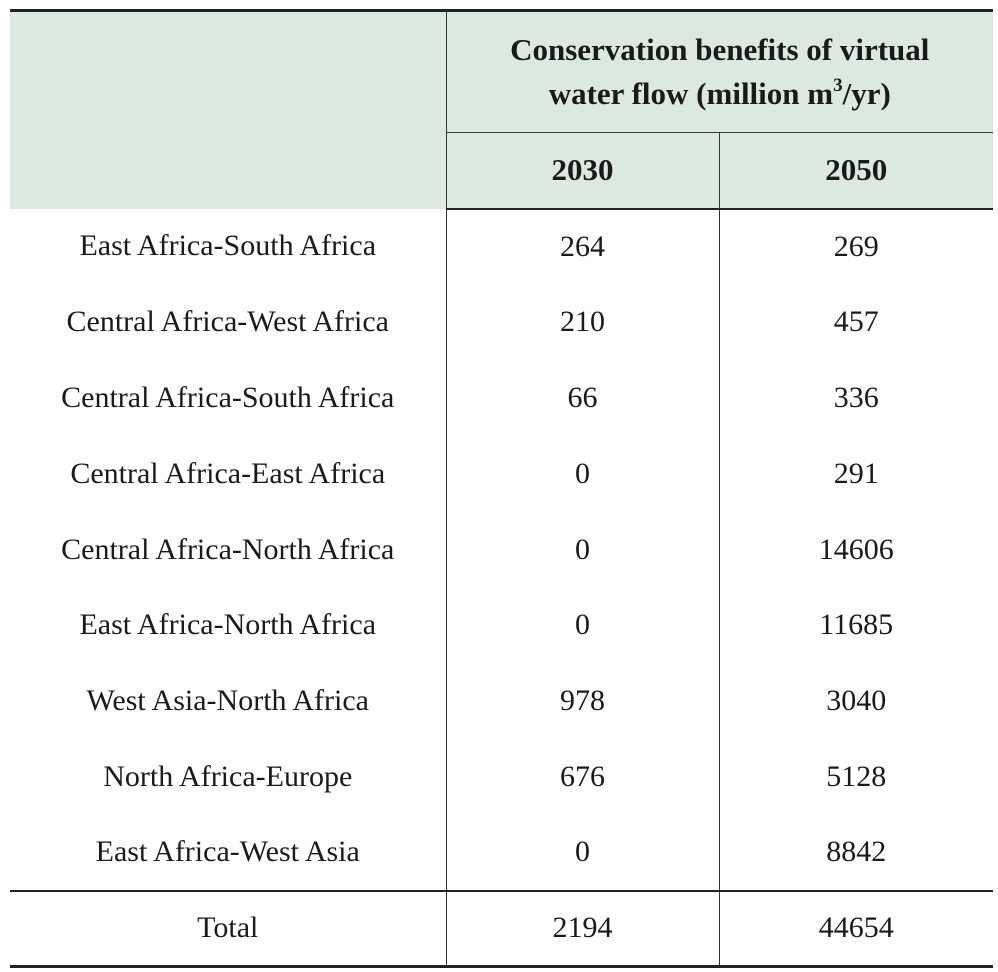 This screenshot has height=972, width=998. What do you see at coordinates (228, 777) in the screenshot?
I see `route-cell: North Africa-Europe` at bounding box center [228, 777].